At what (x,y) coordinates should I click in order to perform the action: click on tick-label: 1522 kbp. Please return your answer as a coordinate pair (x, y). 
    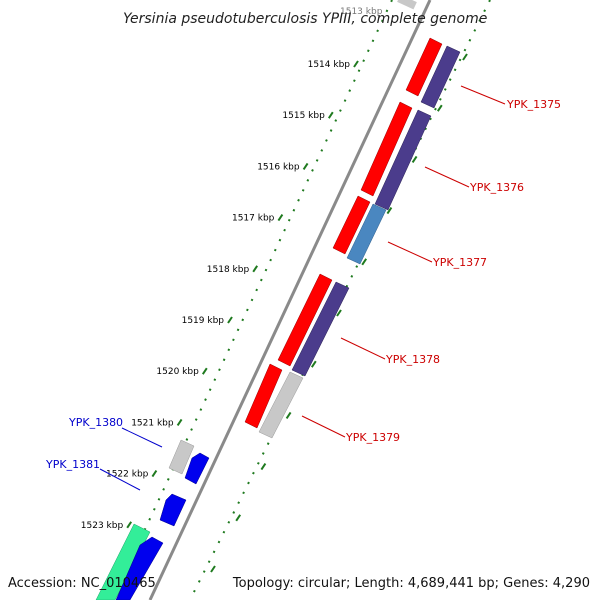
    Looking at the image, I should click on (127, 475).